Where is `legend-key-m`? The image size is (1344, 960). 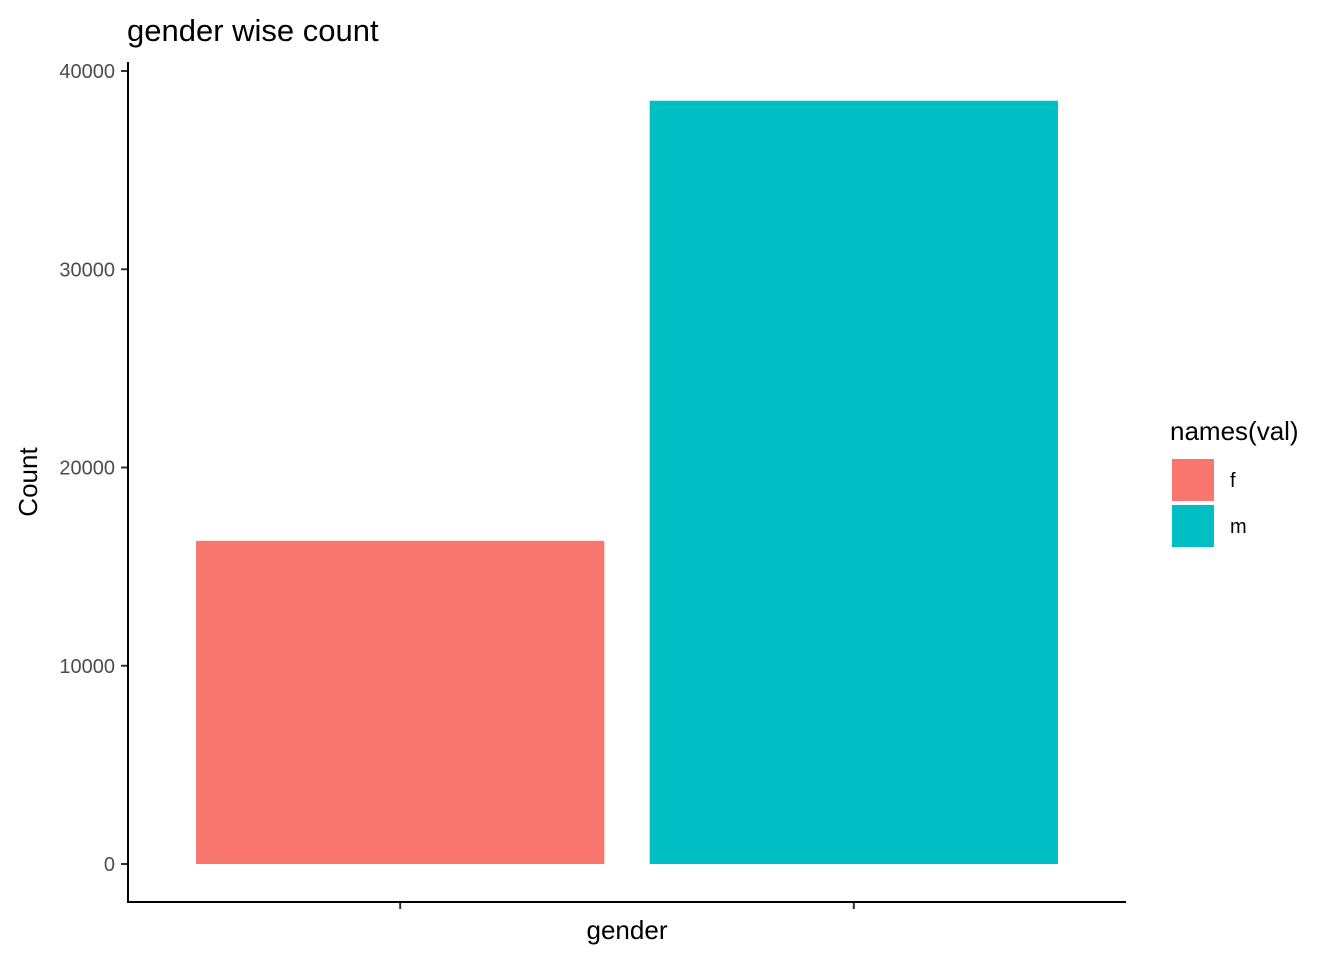 legend-key-m is located at coordinates (1193, 526).